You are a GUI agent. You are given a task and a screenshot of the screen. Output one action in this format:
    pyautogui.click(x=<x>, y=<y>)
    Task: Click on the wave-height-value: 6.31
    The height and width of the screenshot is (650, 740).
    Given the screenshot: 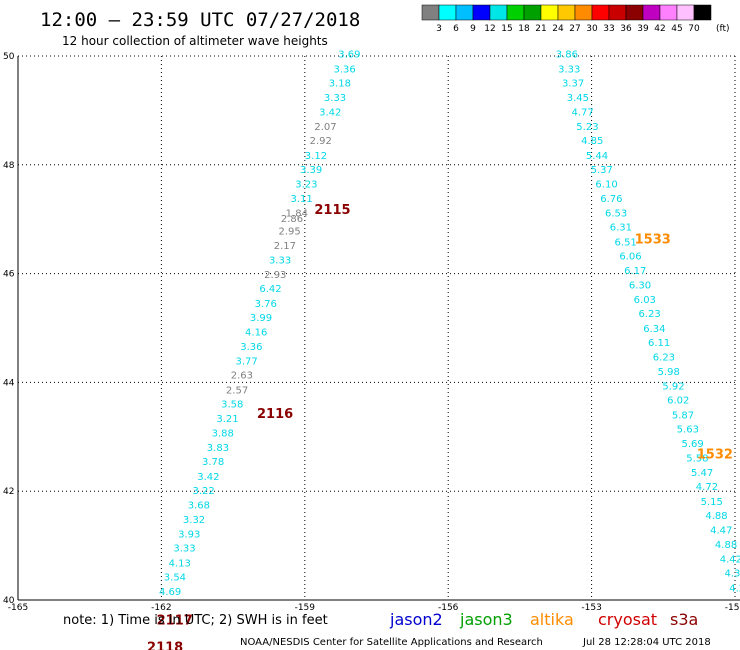 What is the action you would take?
    pyautogui.click(x=621, y=228)
    